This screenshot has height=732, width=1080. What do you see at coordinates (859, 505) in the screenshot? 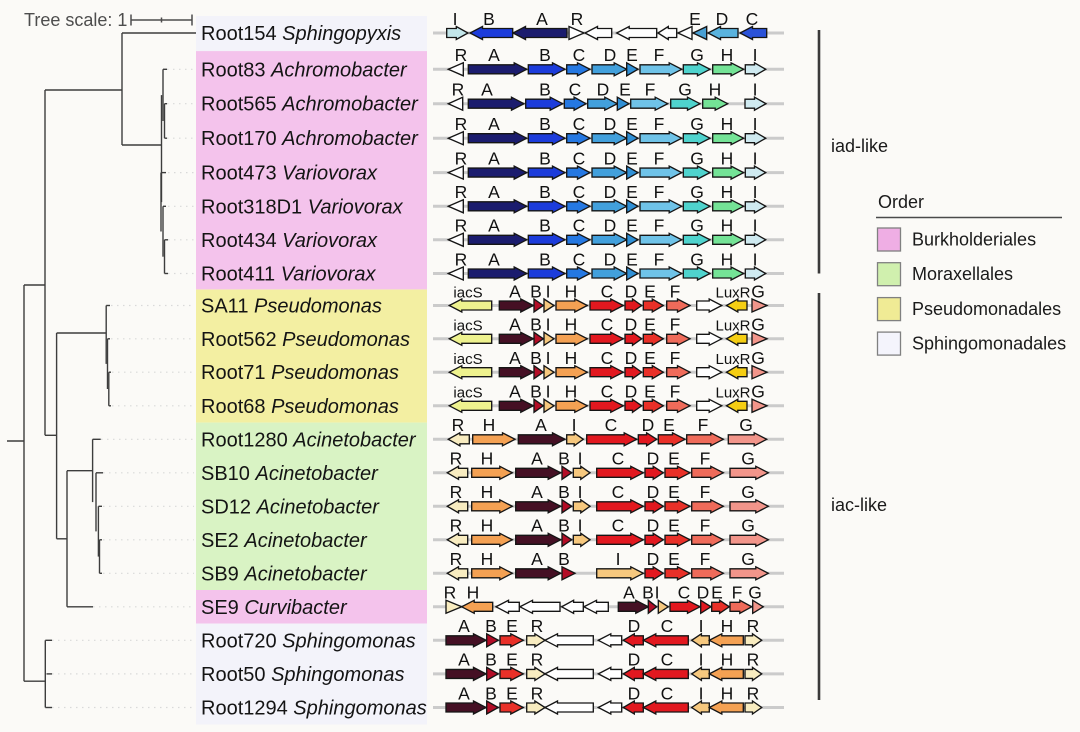
I see `svg-text: iac-like` at bounding box center [859, 505].